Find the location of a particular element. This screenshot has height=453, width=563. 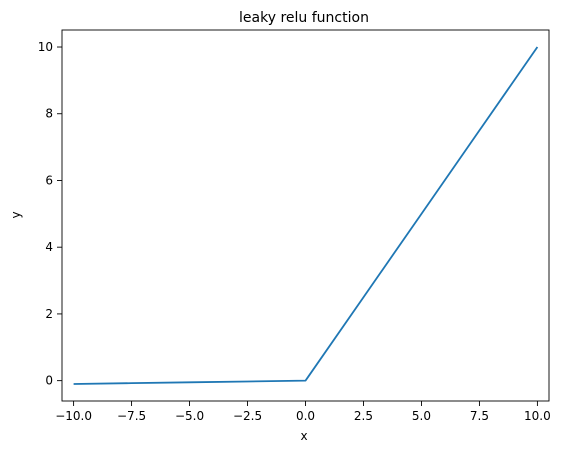

x-axis-label: x is located at coordinates (303, 436).